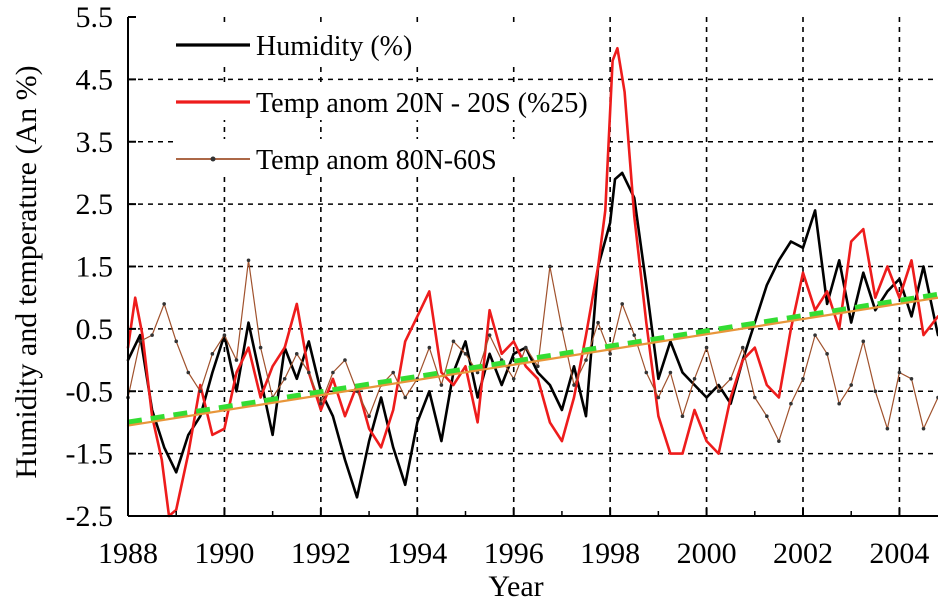  Describe the element at coordinates (515, 586) in the screenshot. I see `x-axis-label: Year` at that location.